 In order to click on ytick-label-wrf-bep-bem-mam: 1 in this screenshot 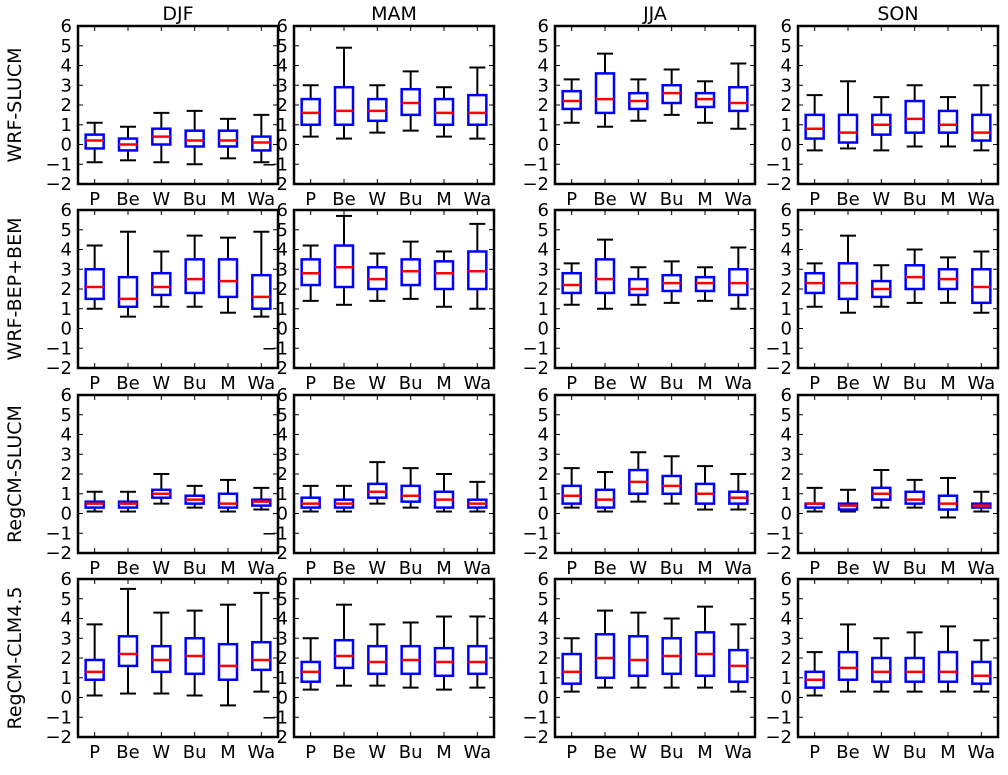, I will do `click(282, 309)`.